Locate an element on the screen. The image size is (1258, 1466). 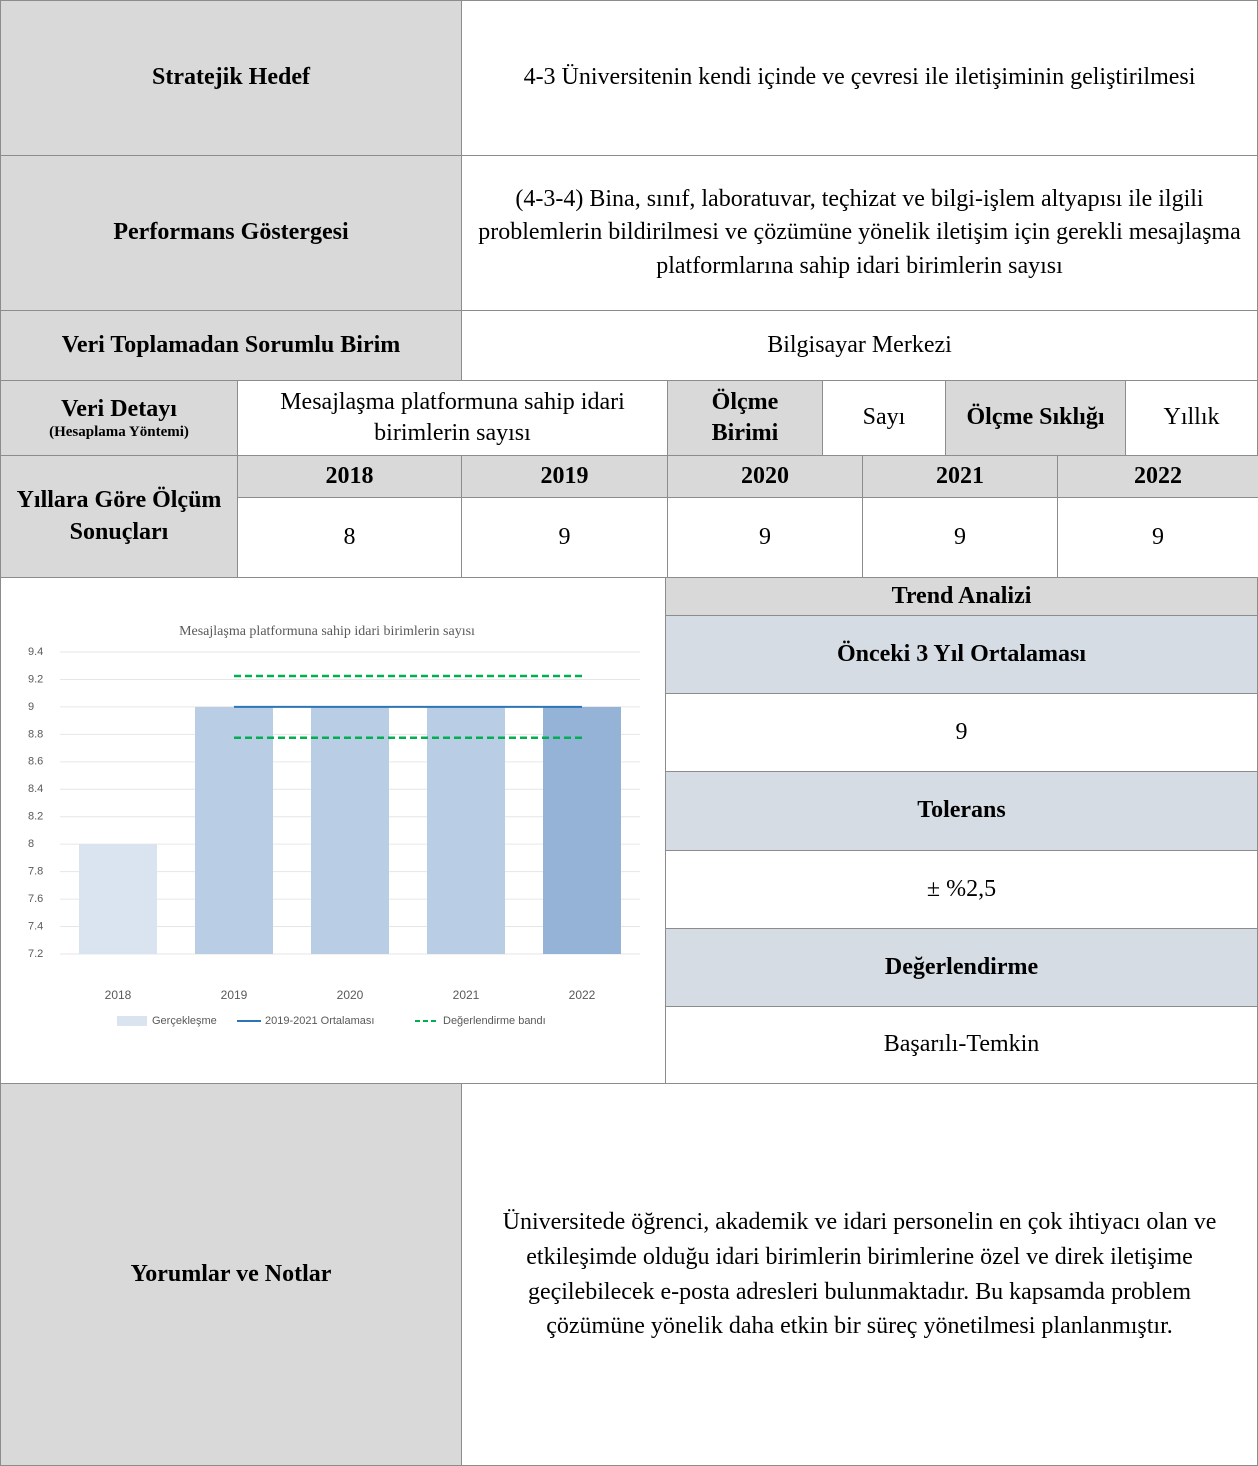
y-tick-label: 8.6 is located at coordinates (35, 762).